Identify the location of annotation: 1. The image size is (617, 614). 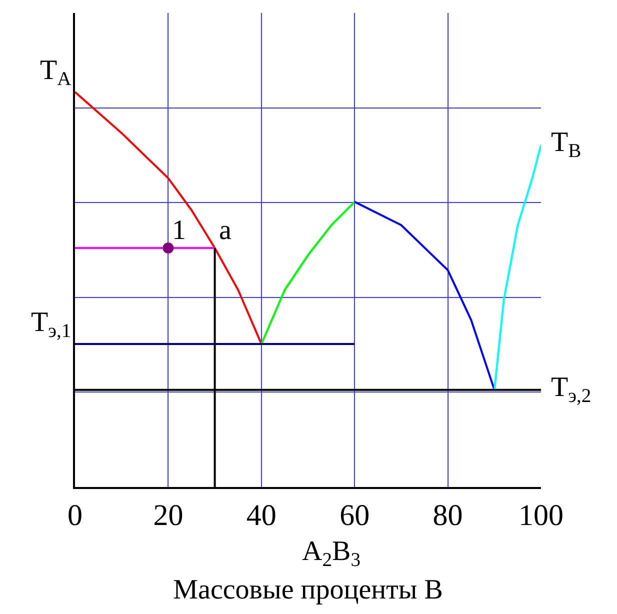
(179, 230).